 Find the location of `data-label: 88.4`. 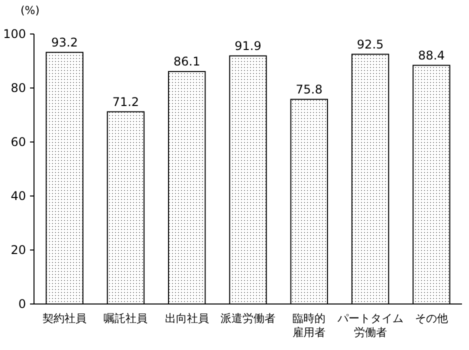

data-label: 88.4 is located at coordinates (431, 55).